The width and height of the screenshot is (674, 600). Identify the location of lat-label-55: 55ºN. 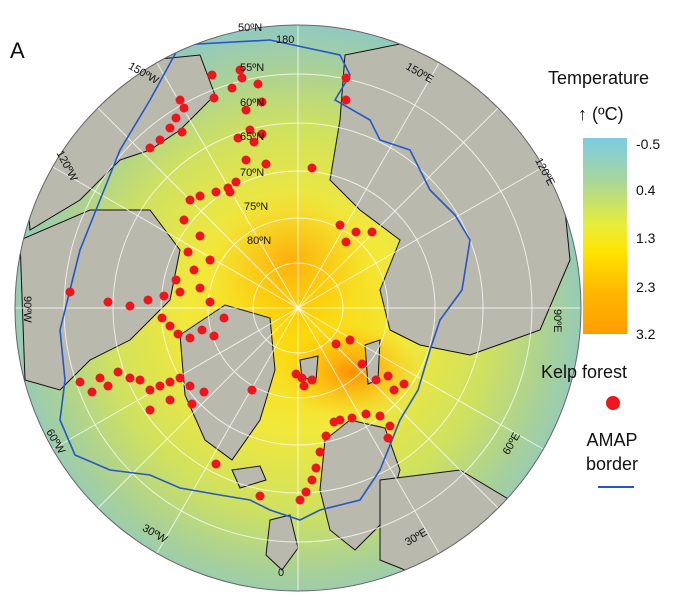
(252, 68).